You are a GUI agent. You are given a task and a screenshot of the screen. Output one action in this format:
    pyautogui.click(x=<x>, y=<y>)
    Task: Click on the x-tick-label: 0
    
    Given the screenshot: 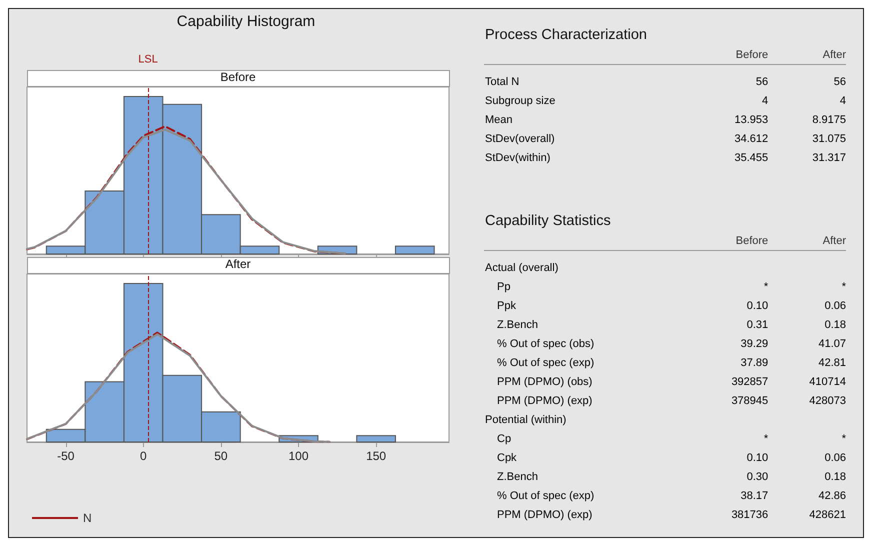 What is the action you would take?
    pyautogui.click(x=144, y=456)
    